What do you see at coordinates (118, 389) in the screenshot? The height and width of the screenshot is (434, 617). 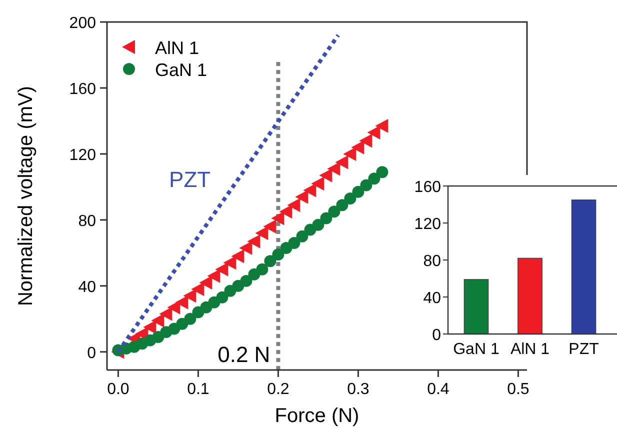 I see `x-tick-label: 0.0` at bounding box center [118, 389].